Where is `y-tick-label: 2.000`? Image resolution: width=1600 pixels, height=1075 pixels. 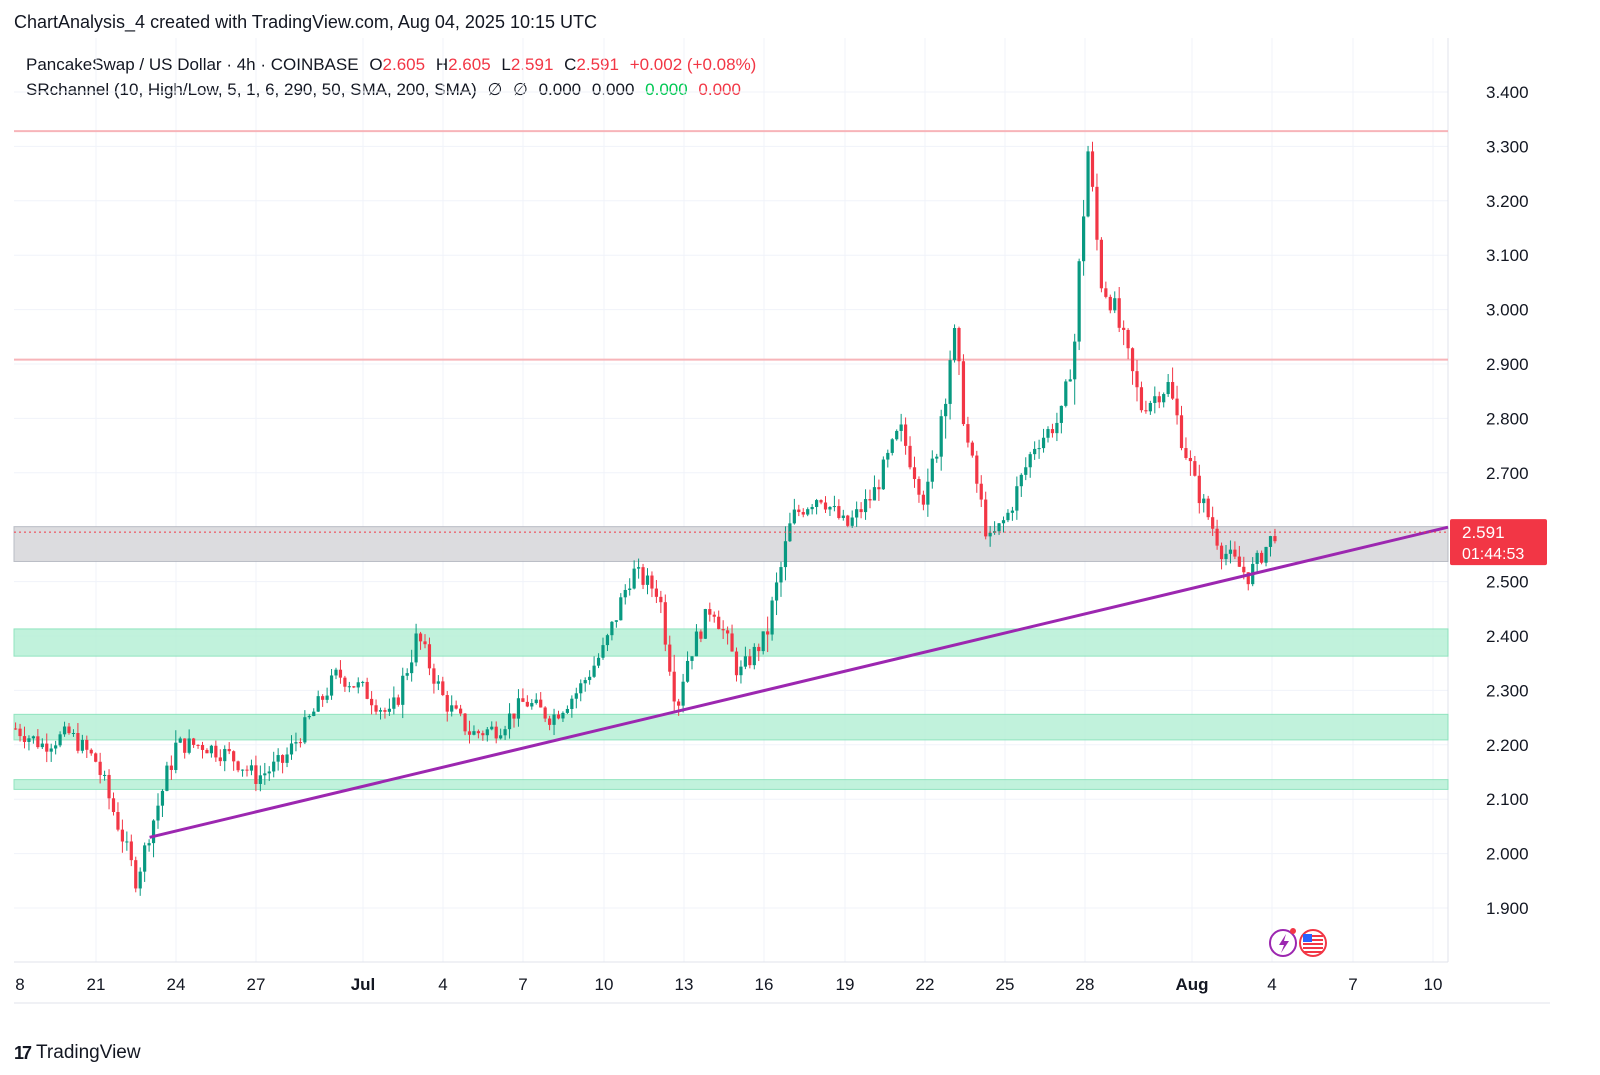
y-tick-label: 2.000 is located at coordinates (1507, 854).